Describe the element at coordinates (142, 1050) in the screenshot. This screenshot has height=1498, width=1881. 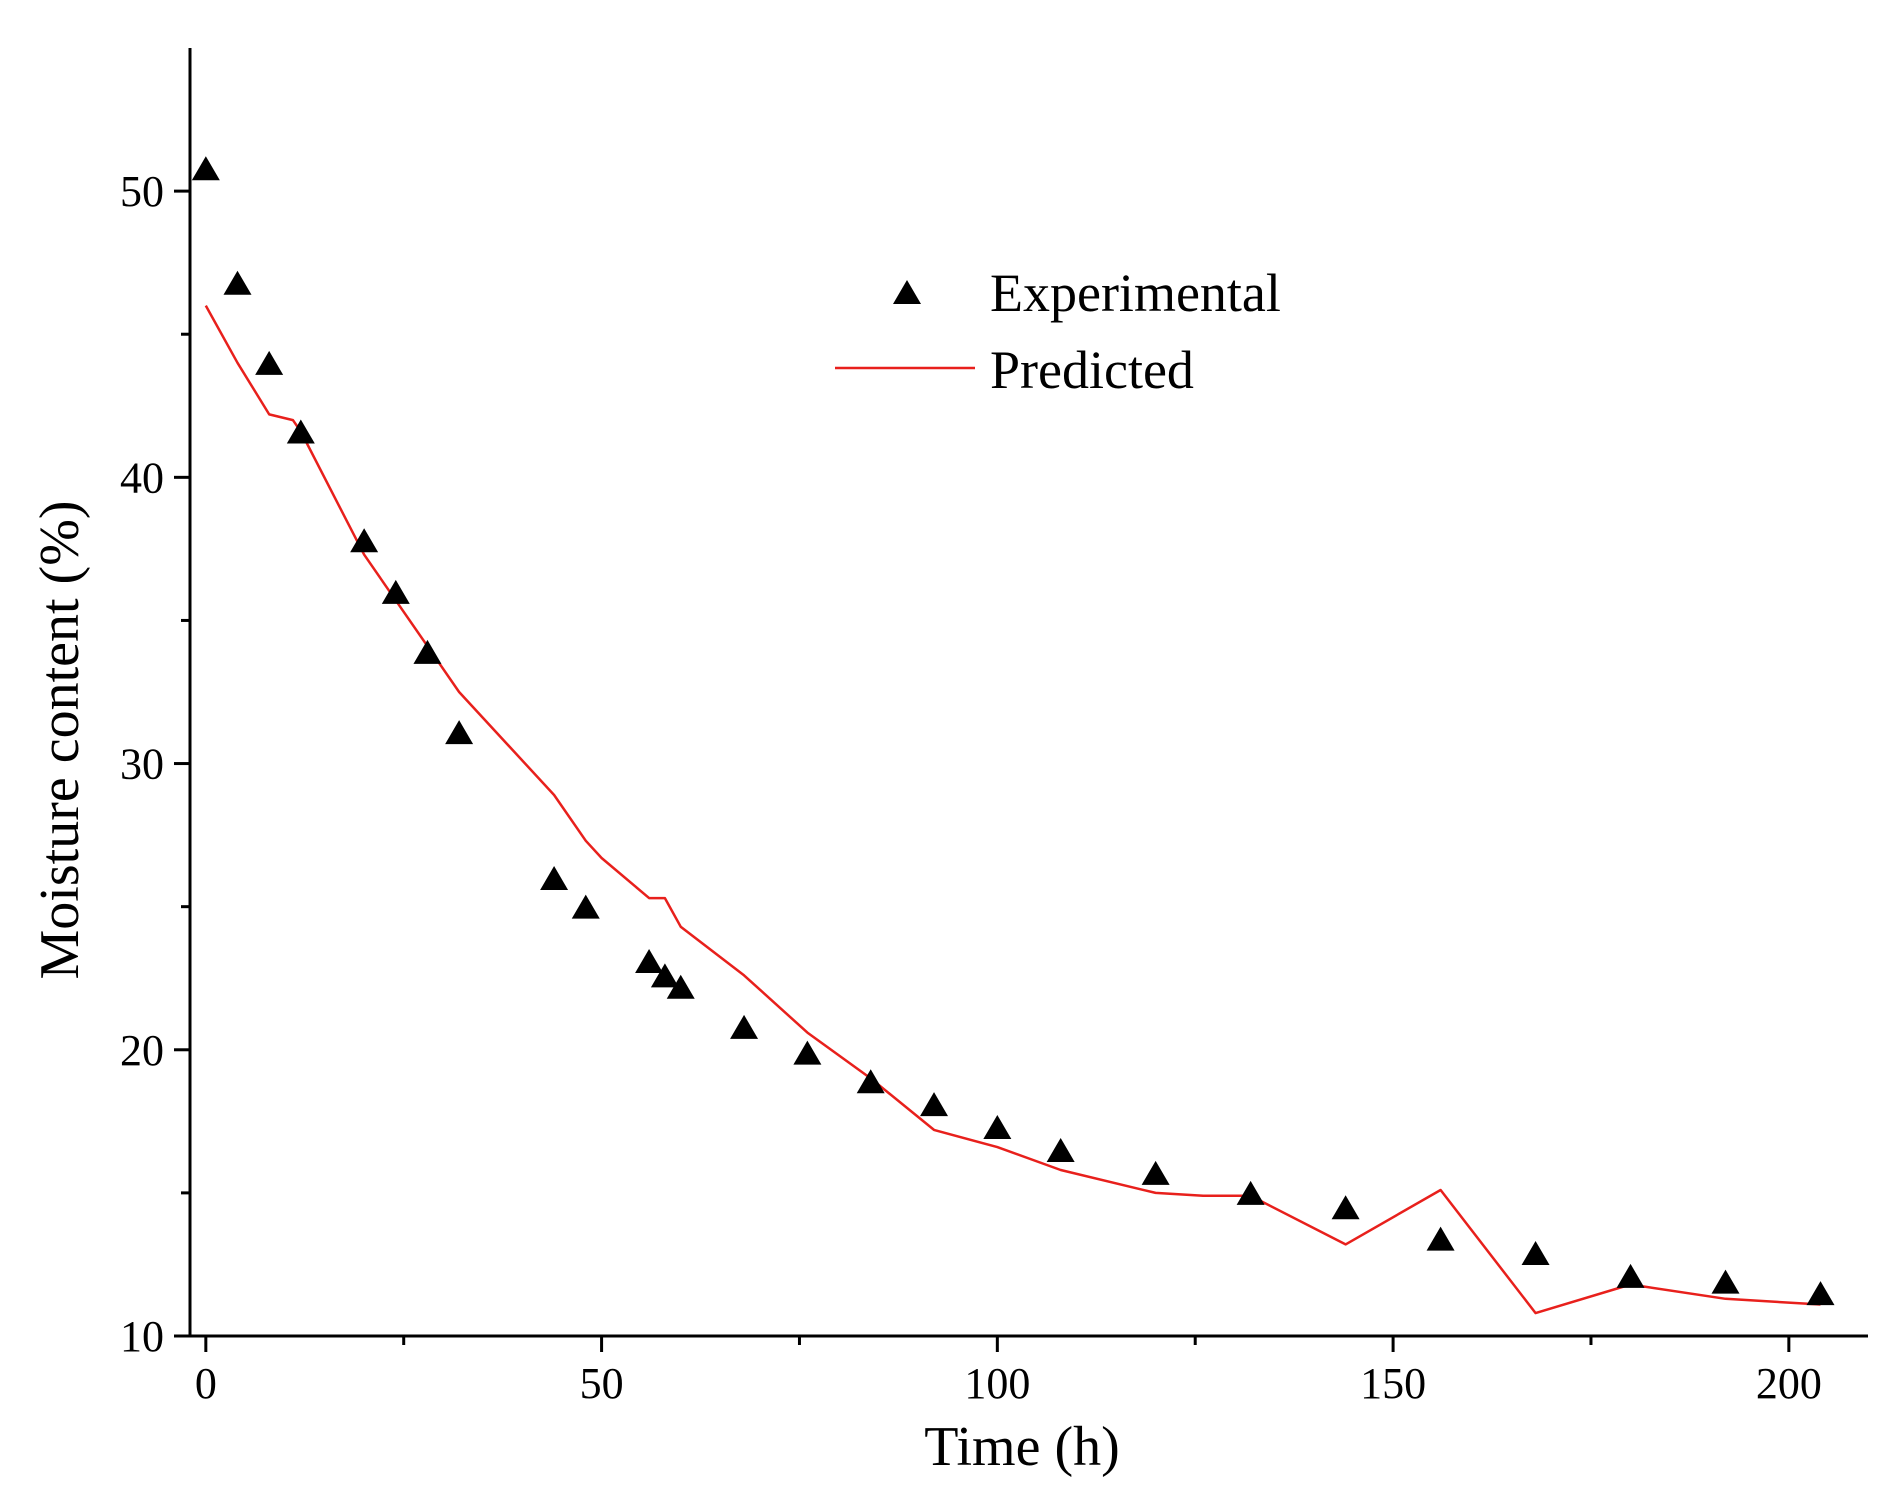
I see `y-tick-label: 20` at that location.